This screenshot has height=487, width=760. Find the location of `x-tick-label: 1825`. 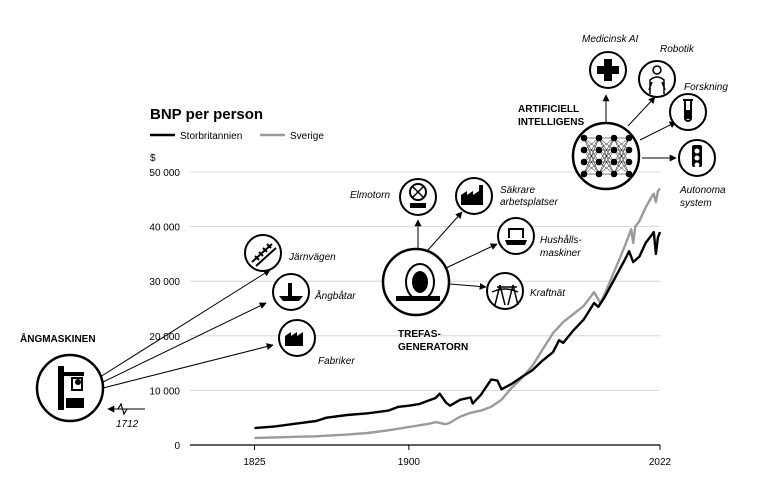

x-tick-label: 1825 is located at coordinates (254, 462).